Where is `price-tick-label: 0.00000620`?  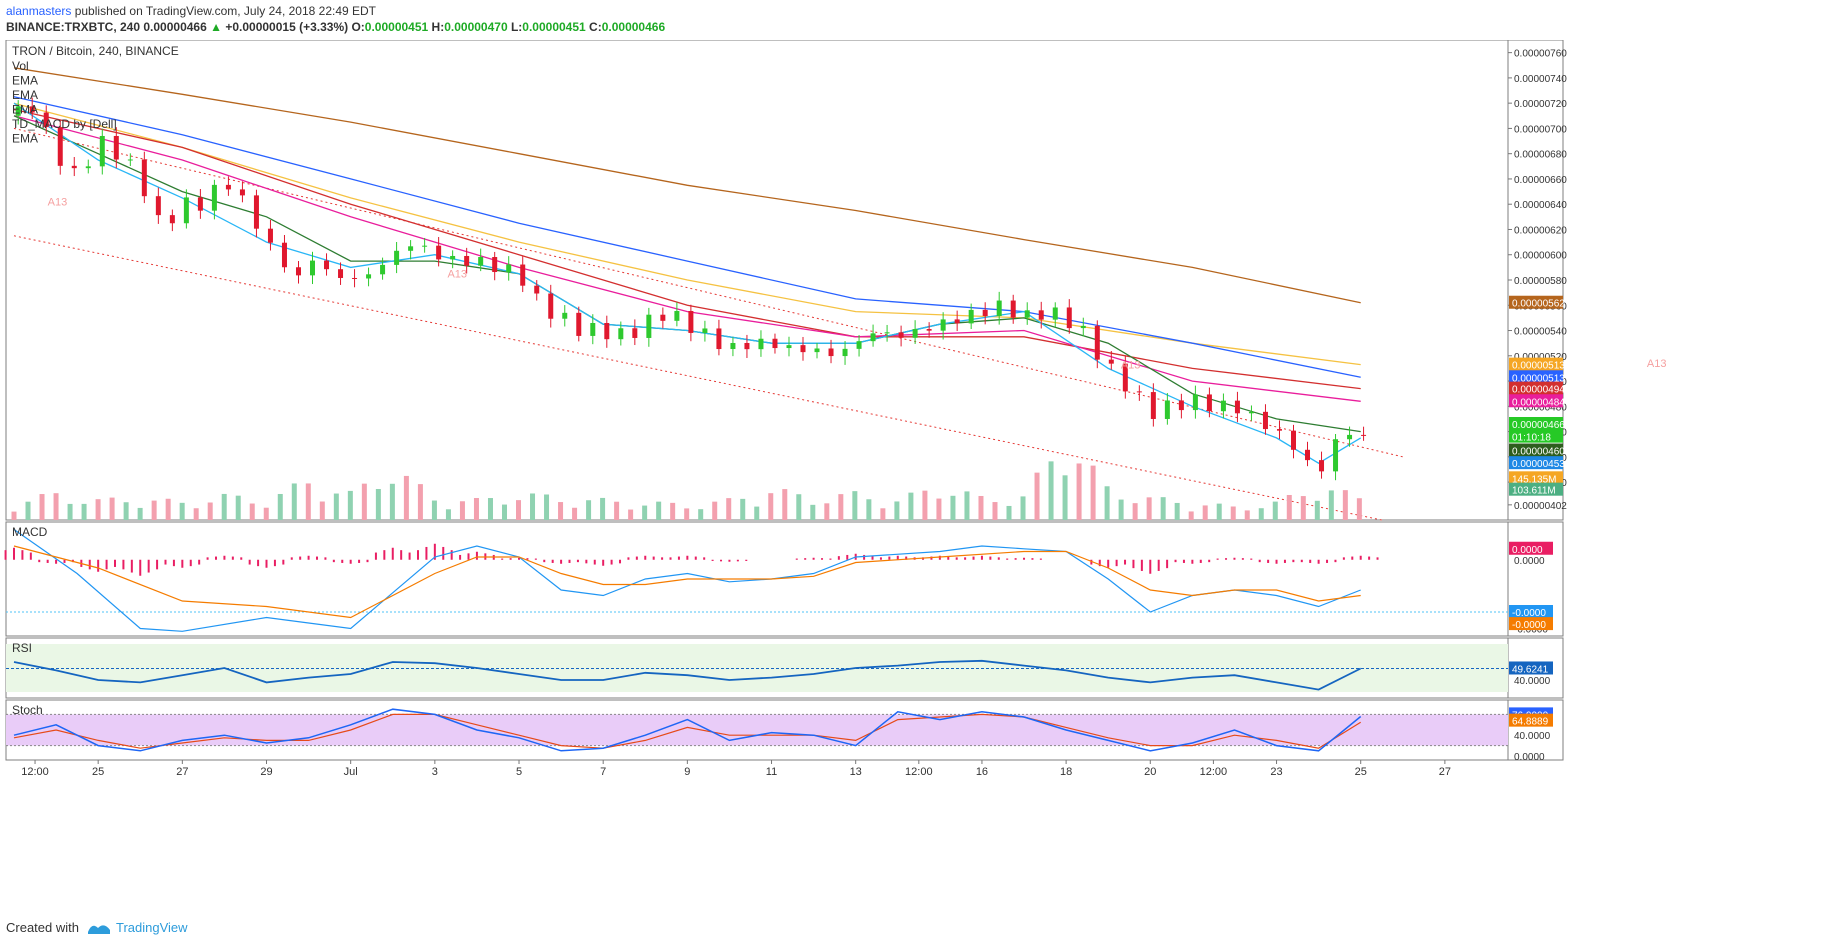
price-tick-label: 0.00000620 is located at coordinates (1540, 230).